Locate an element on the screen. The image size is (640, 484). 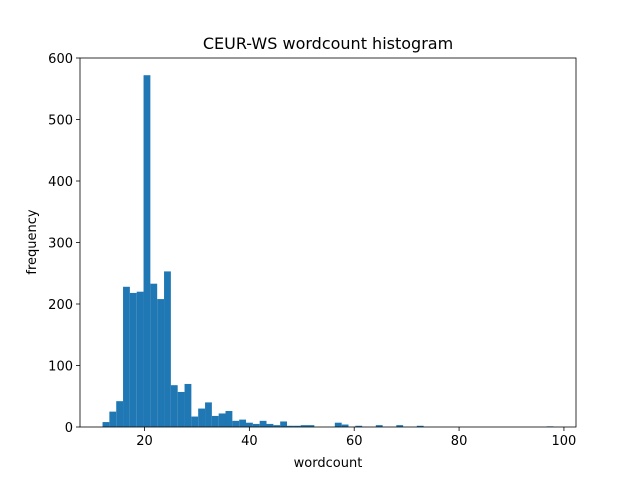
y-tick-label: 200 is located at coordinates (60, 305).